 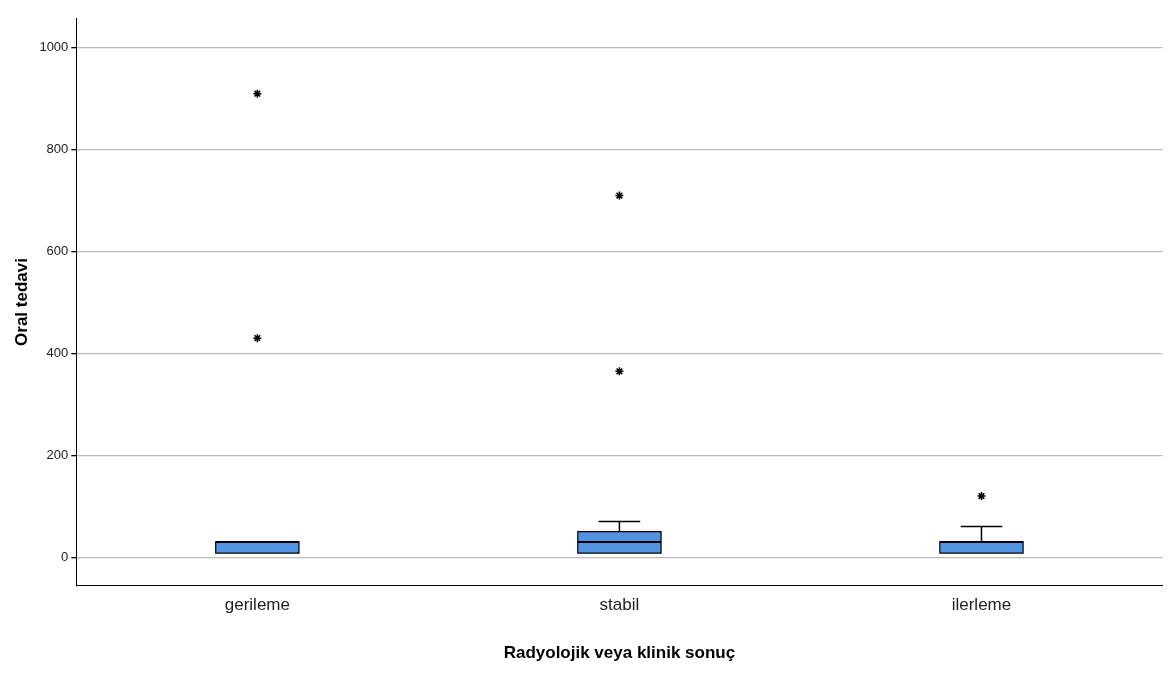 What do you see at coordinates (65, 556) in the screenshot?
I see `y-tick-label: 0` at bounding box center [65, 556].